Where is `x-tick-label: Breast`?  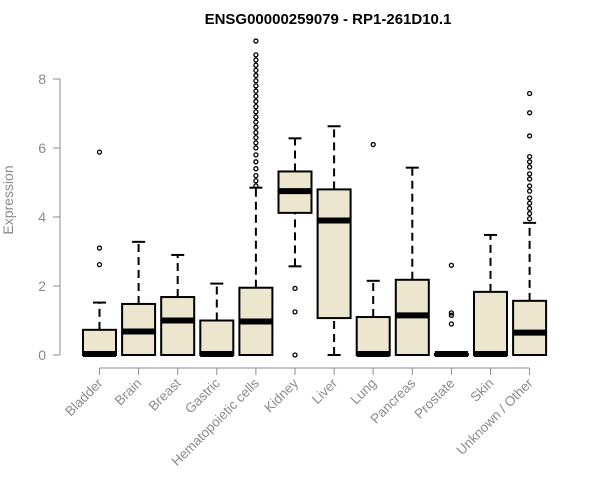 x-tick-label: Breast is located at coordinates (165, 394).